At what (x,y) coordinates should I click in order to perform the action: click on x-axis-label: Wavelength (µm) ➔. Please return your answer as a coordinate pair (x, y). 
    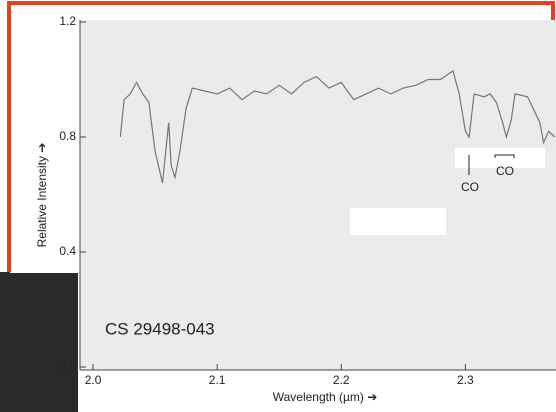
    Looking at the image, I should click on (325, 397).